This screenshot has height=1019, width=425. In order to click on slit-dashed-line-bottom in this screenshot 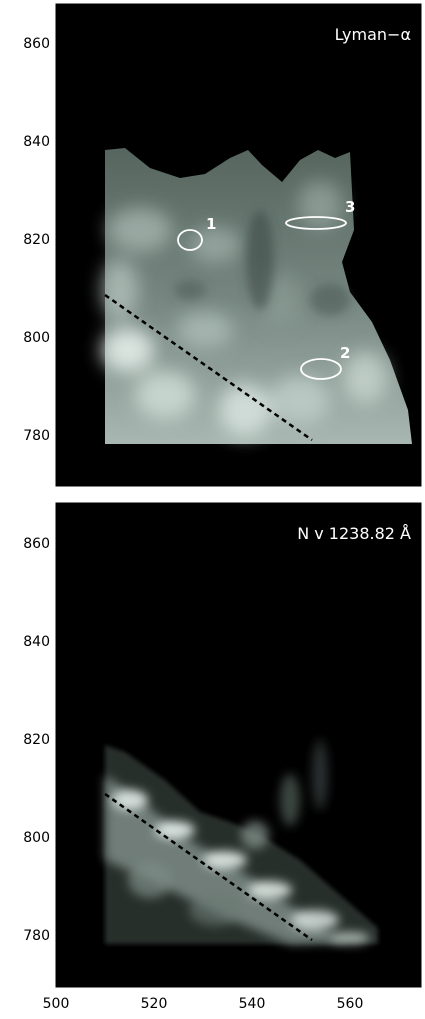, I will do `click(208, 867)`.